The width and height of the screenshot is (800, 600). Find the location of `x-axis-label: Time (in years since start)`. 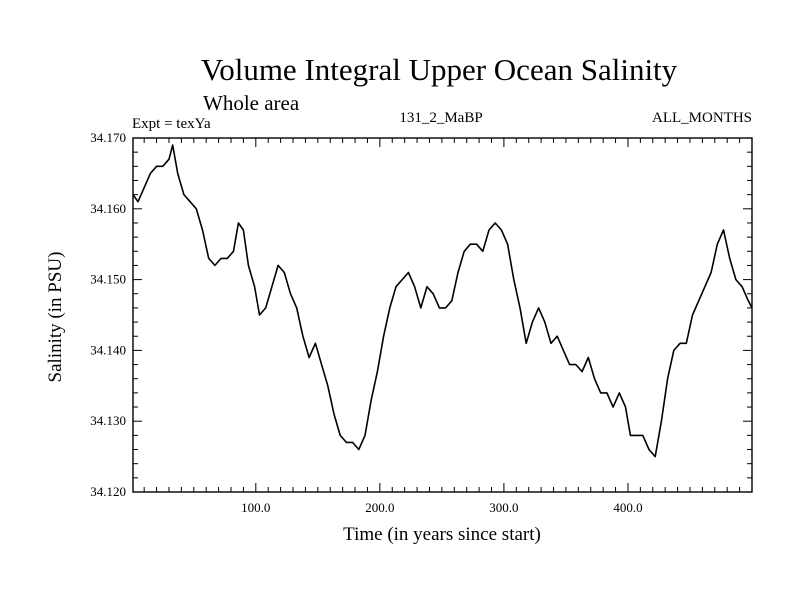

x-axis-label: Time (in years since start) is located at coordinates (442, 534).